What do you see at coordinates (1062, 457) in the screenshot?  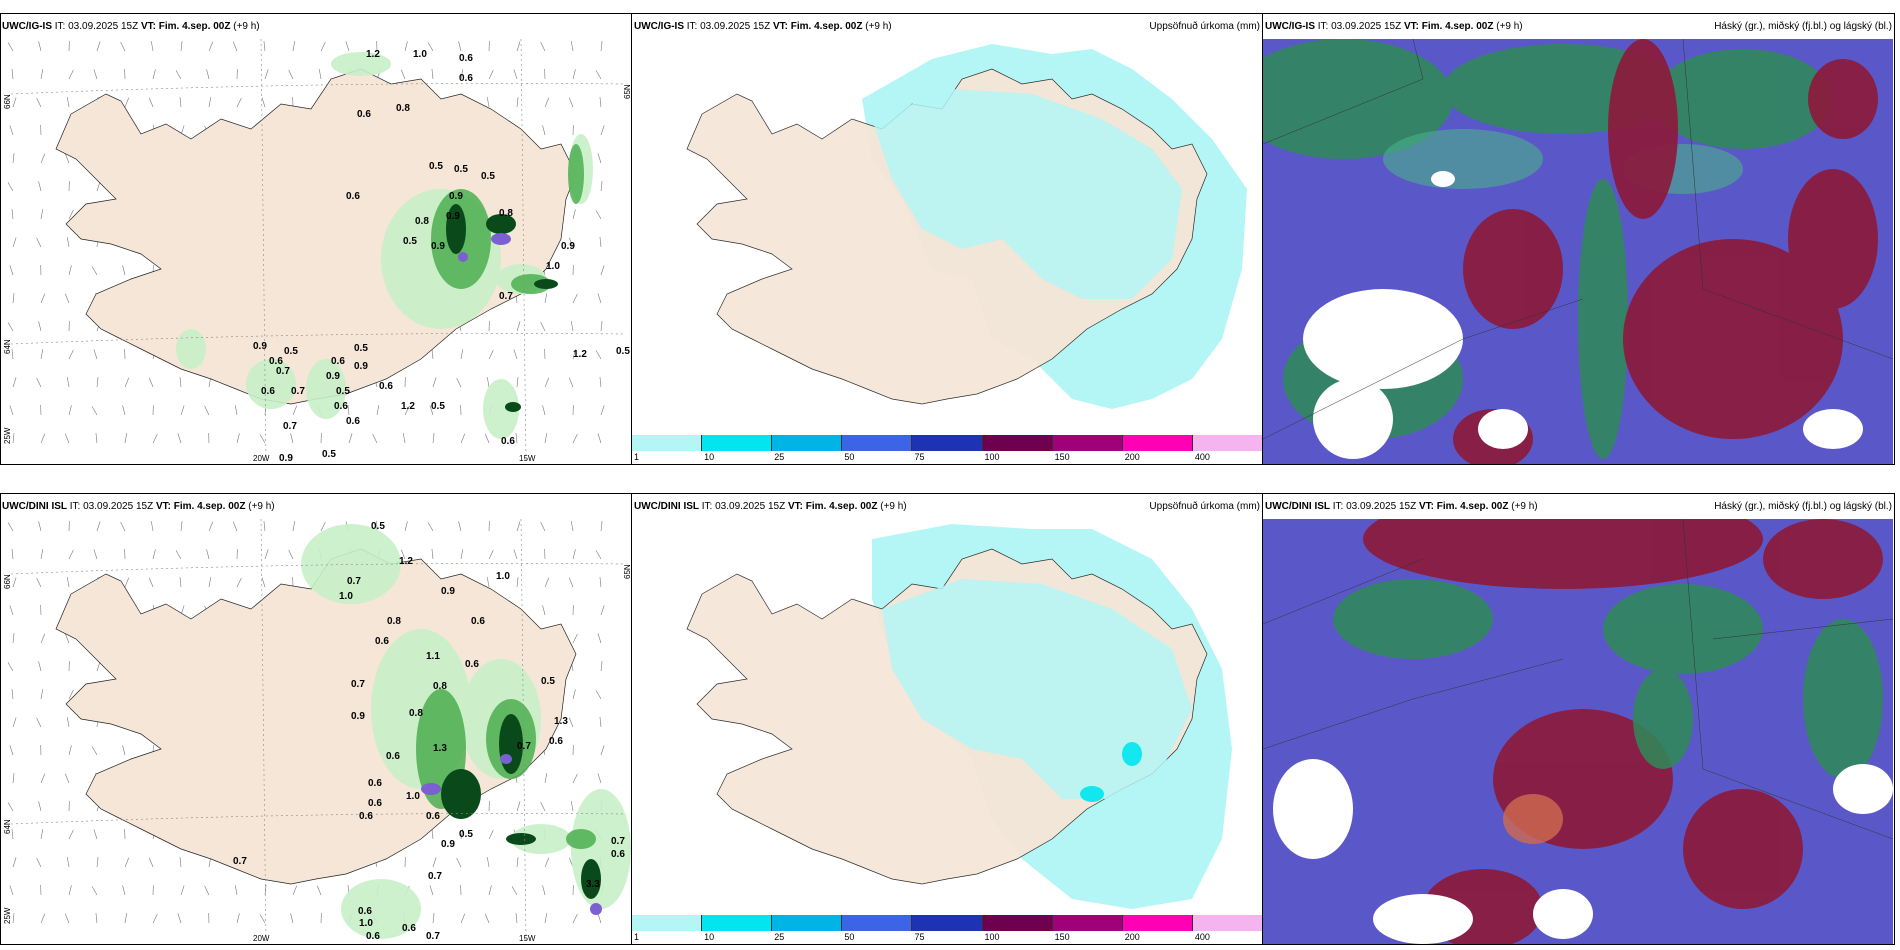 I see `colorbar-label: 150` at bounding box center [1062, 457].